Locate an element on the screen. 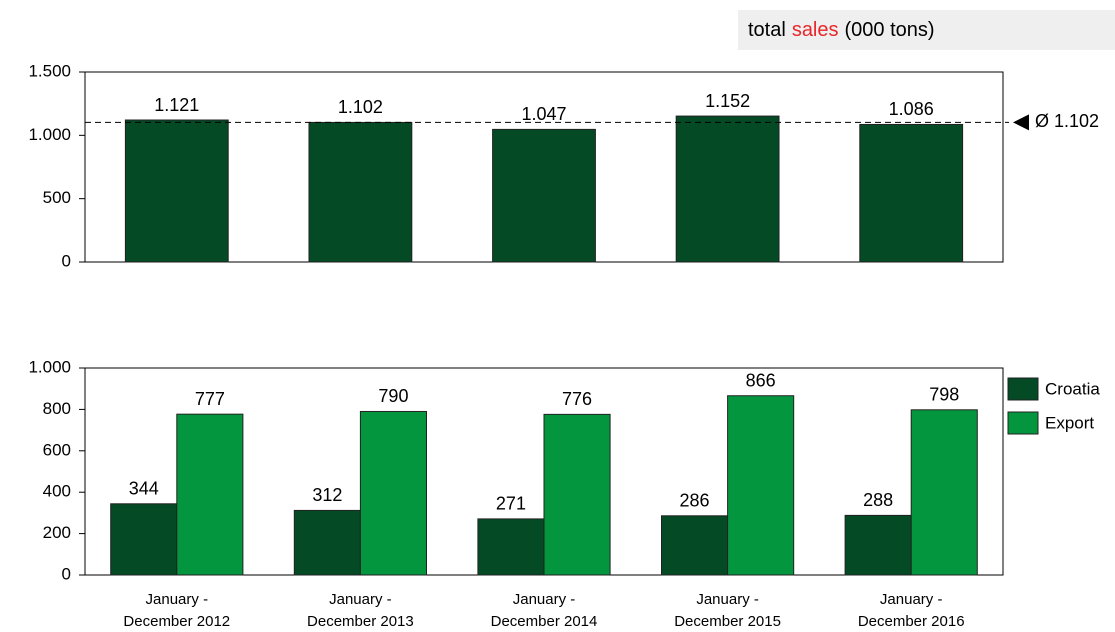 The height and width of the screenshot is (632, 1115). x-tick-label: January - December 2013 is located at coordinates (360, 610).